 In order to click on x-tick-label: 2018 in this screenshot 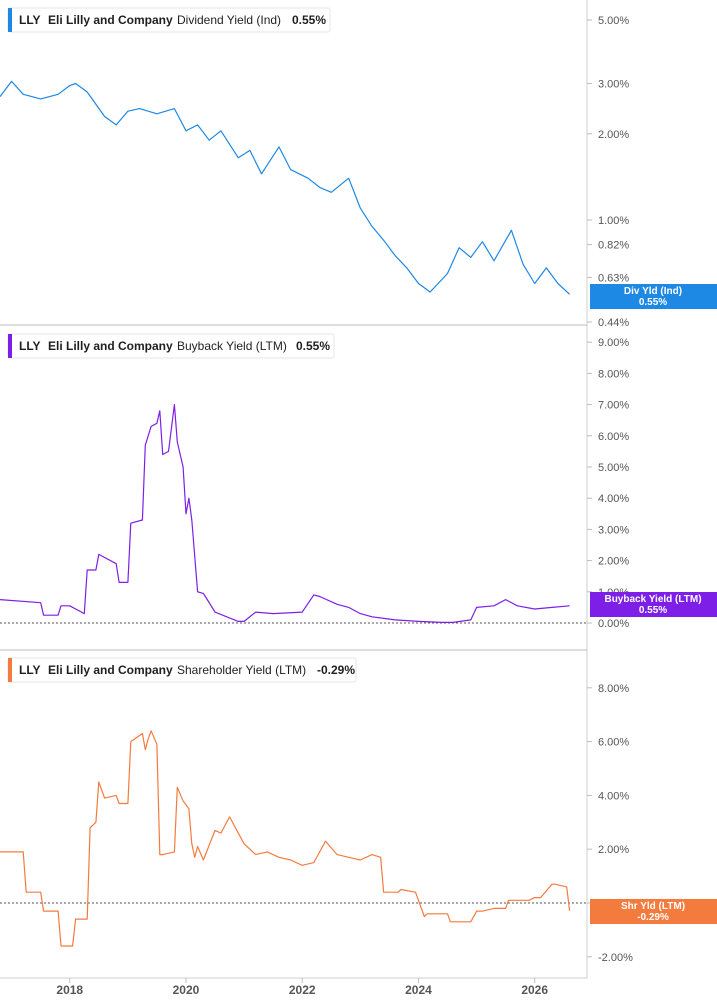, I will do `click(69, 990)`.